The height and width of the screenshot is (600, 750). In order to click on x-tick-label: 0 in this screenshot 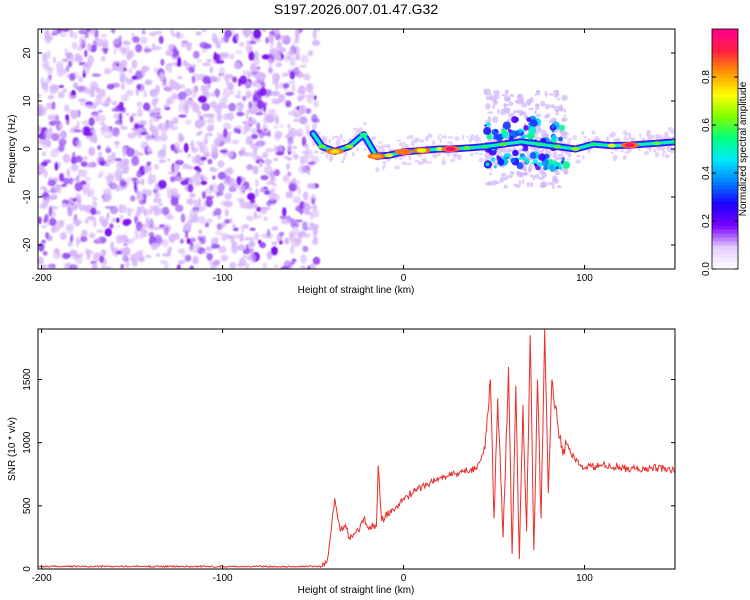, I will do `click(404, 278)`.